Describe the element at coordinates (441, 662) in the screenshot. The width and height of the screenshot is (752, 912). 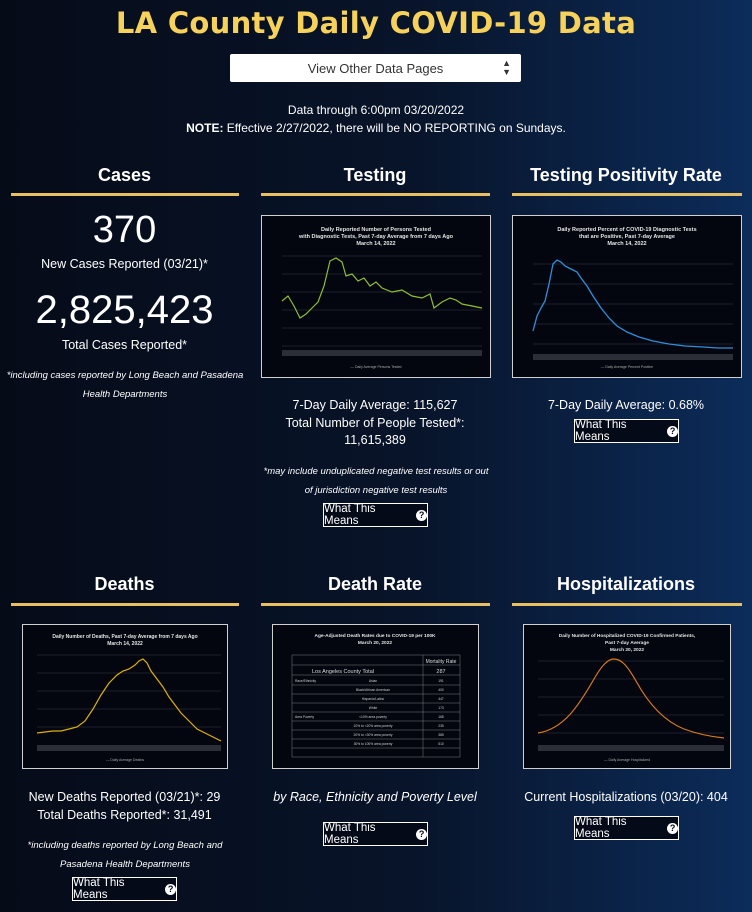
I see `mortality-rate-header: Mortality Rate` at that location.